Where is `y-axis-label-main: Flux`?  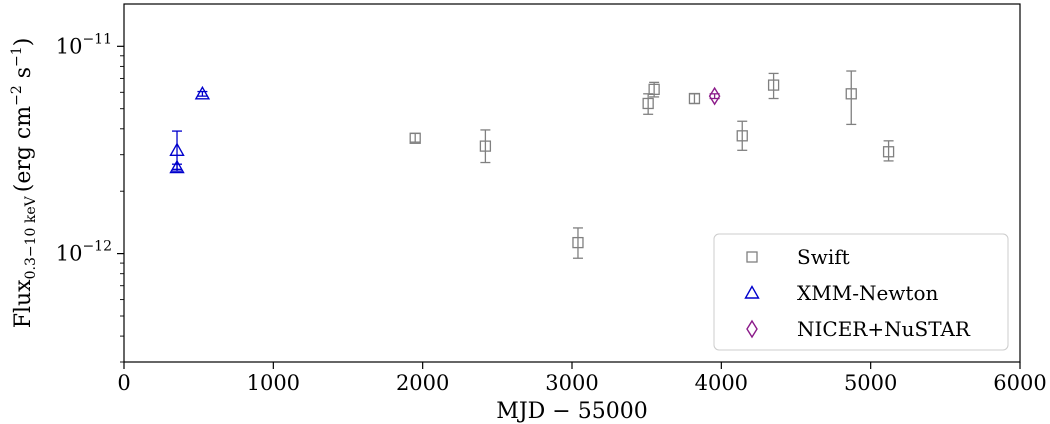 y-axis-label-main: Flux is located at coordinates (23, 303).